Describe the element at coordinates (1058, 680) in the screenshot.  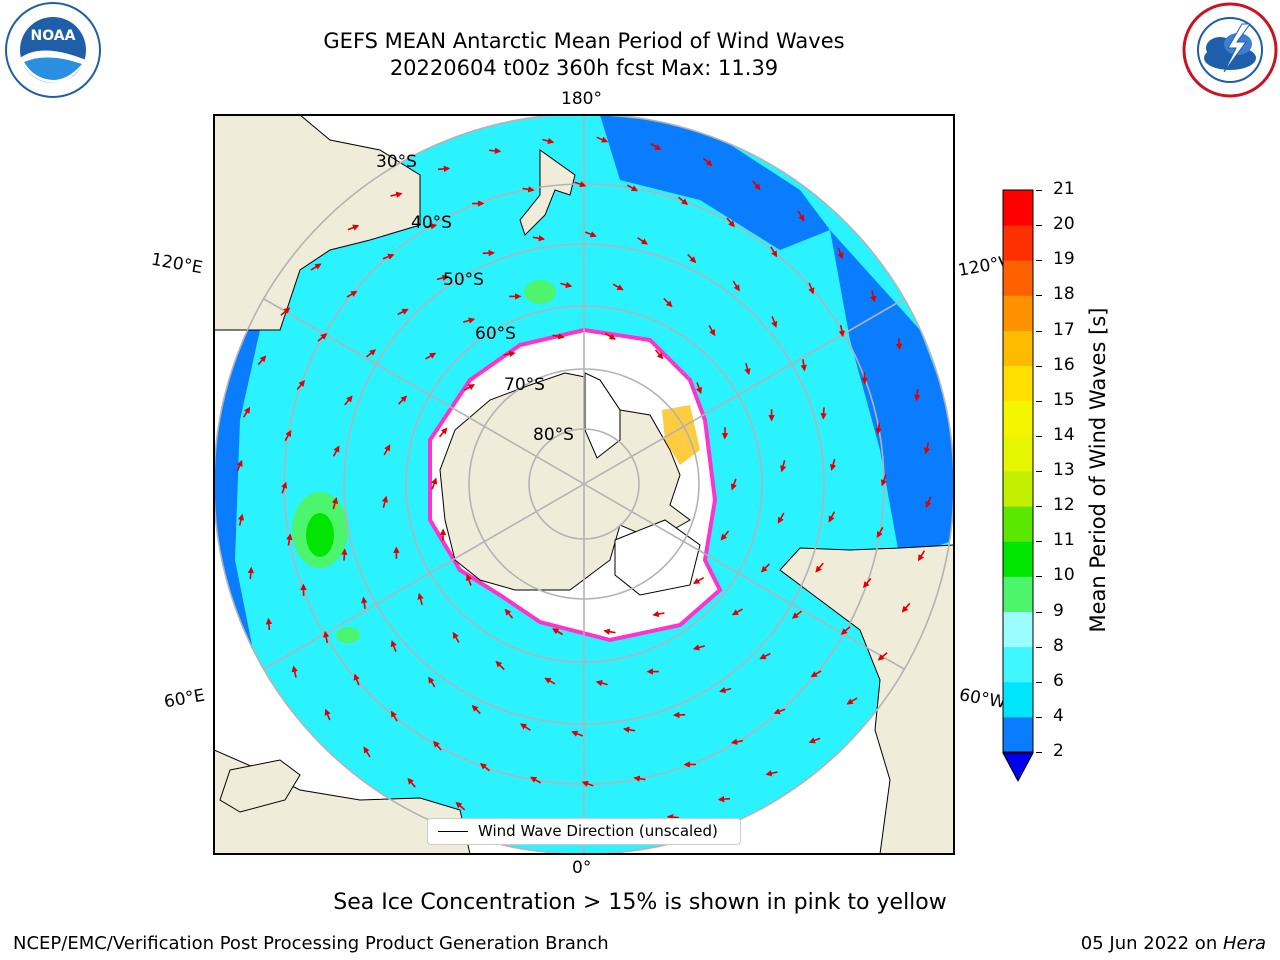
I see `colorbar-tick-label: 6` at that location.